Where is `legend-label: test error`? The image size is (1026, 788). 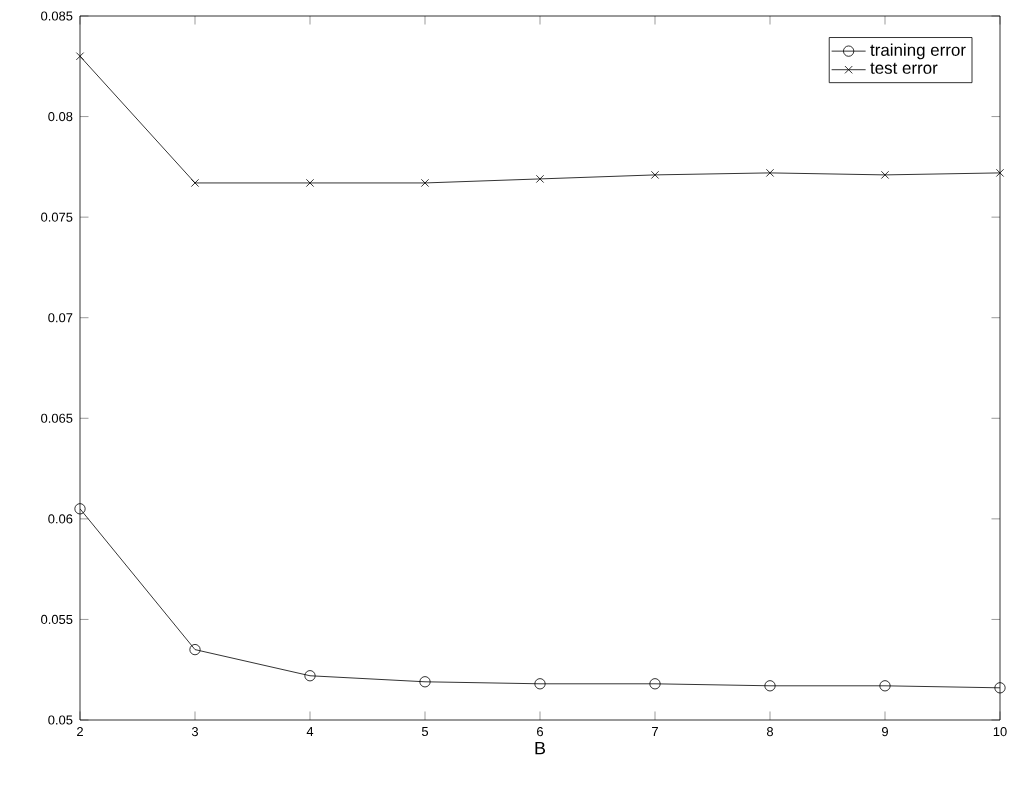 legend-label: test error is located at coordinates (904, 68).